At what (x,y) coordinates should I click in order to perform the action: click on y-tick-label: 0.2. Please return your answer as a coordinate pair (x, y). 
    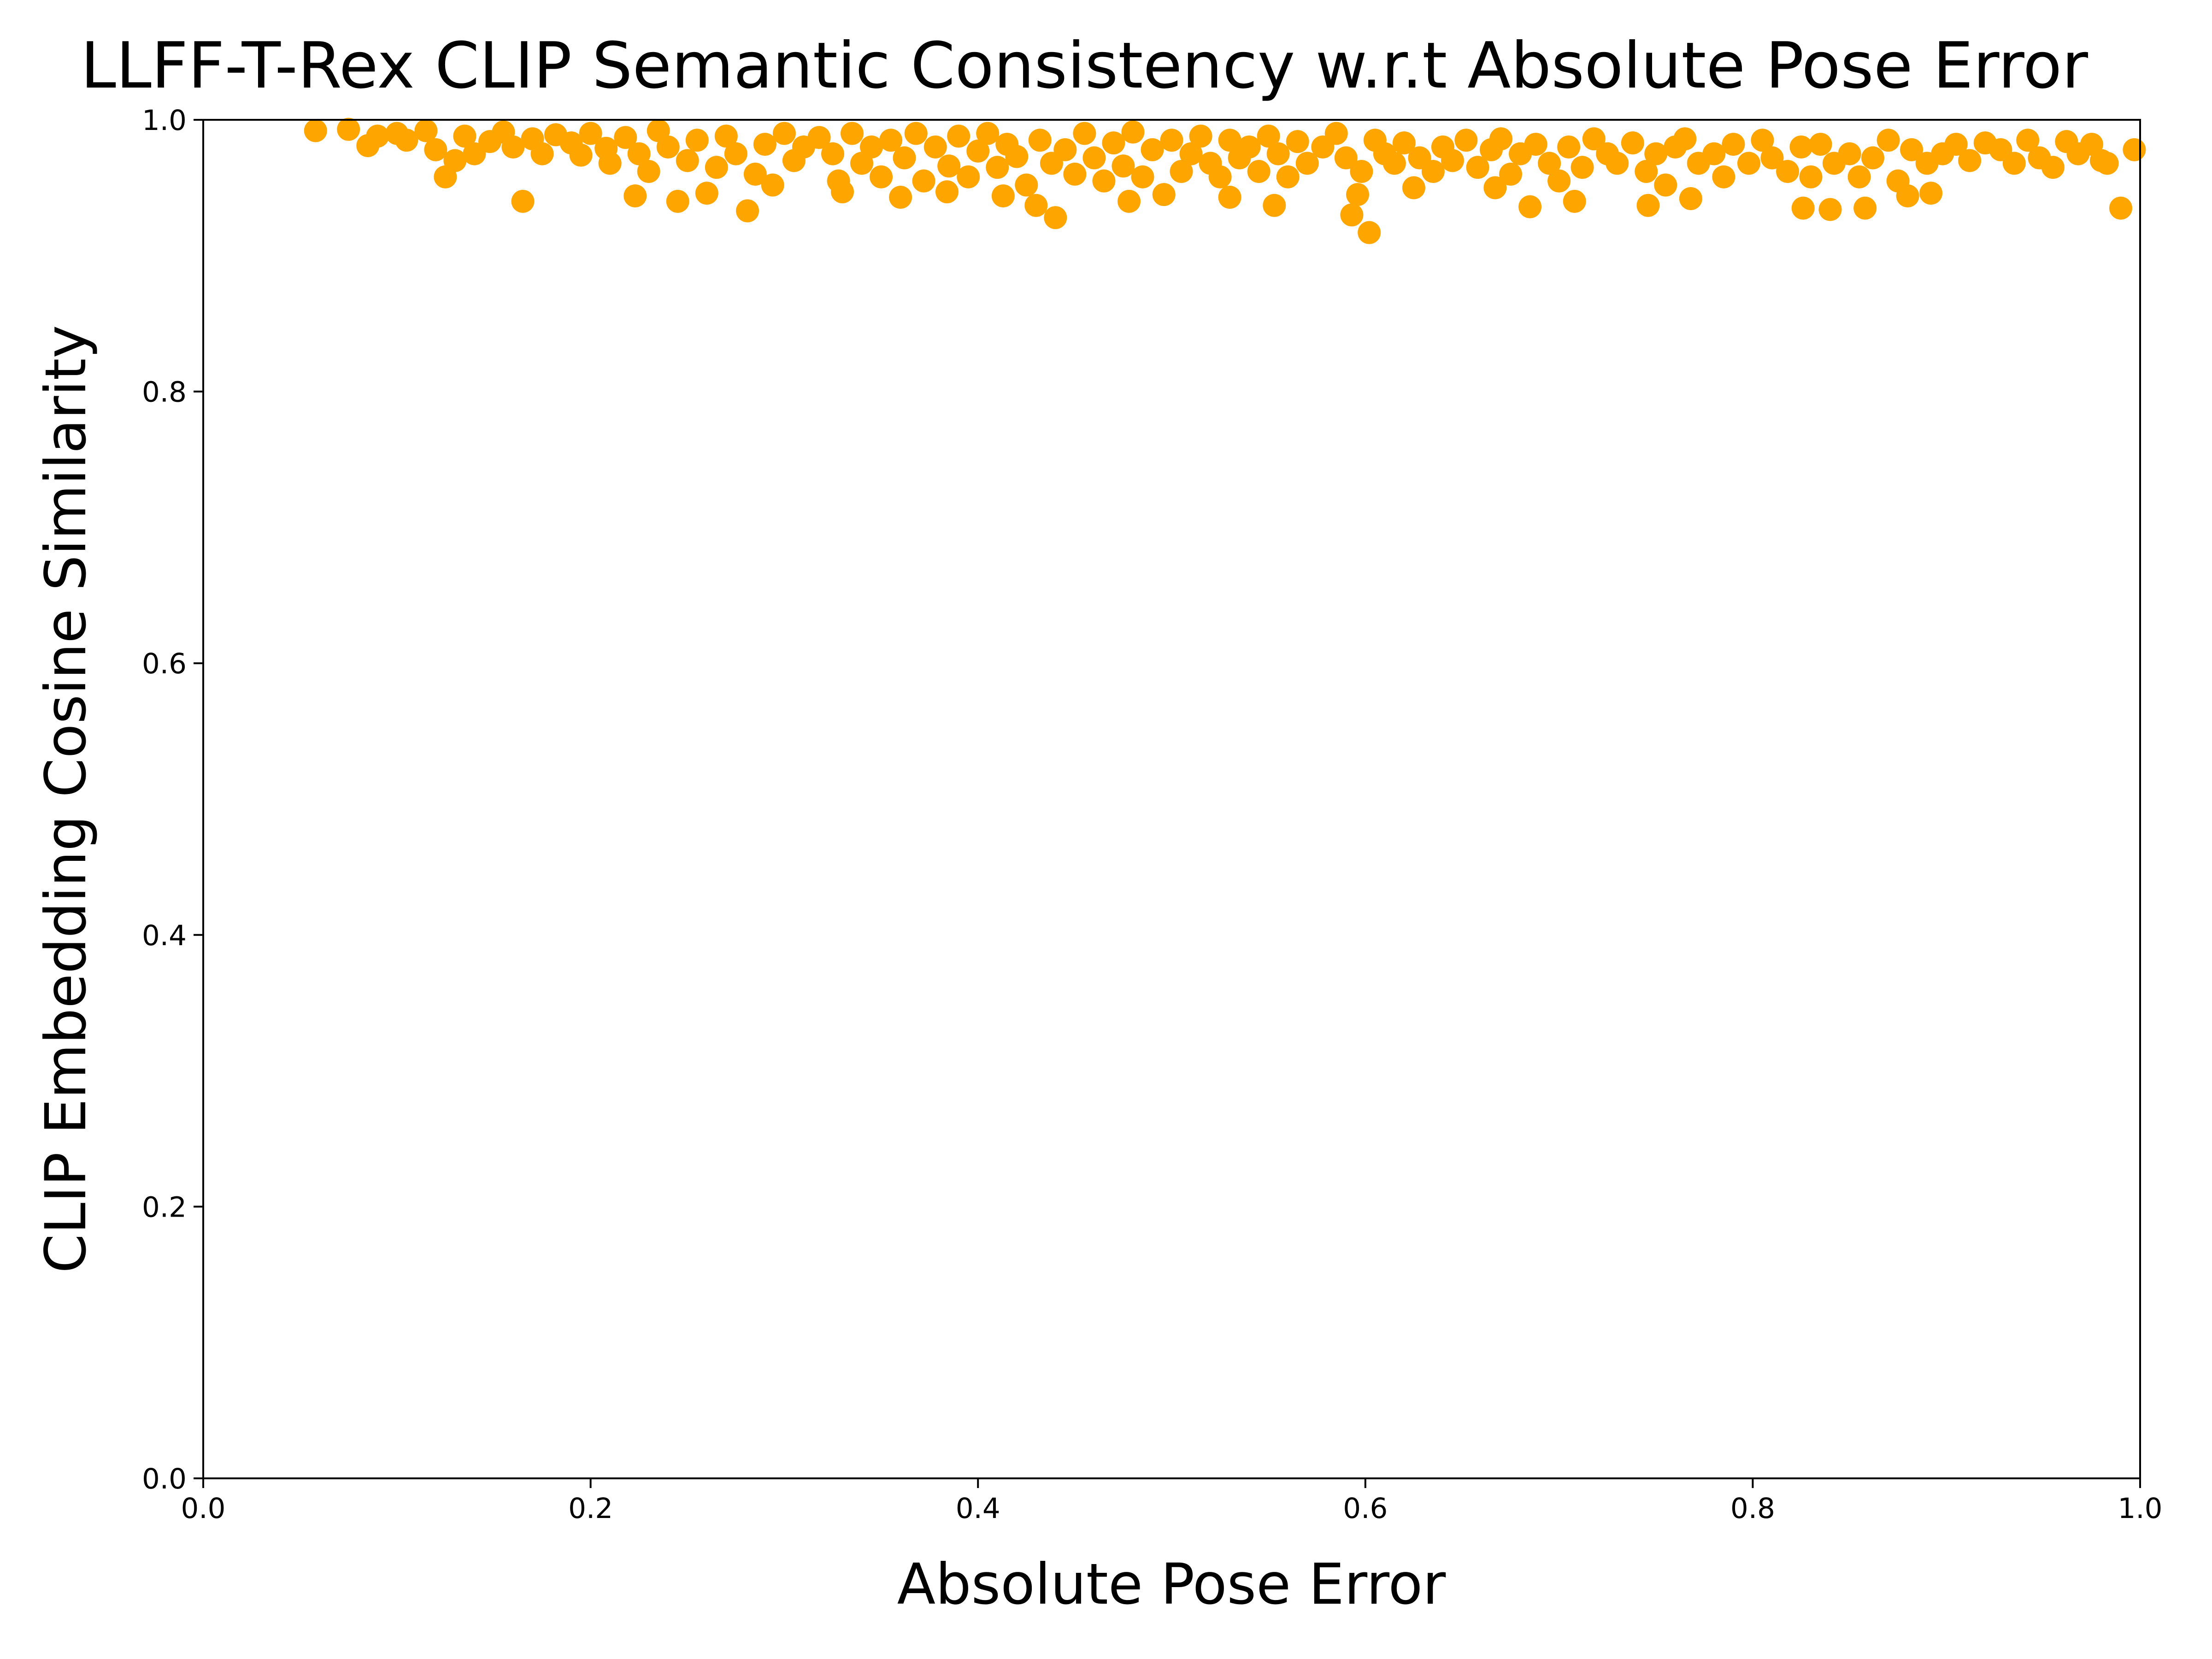
    Looking at the image, I should click on (164, 1207).